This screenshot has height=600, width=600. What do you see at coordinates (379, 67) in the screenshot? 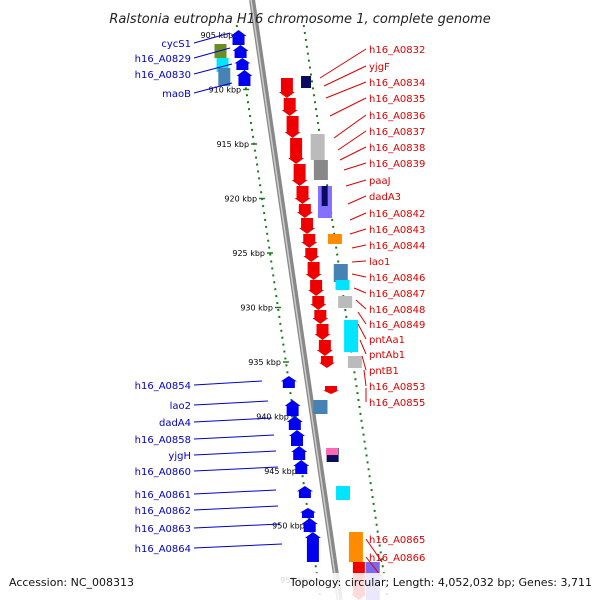
I see `gene-label: yjgF` at bounding box center [379, 67].